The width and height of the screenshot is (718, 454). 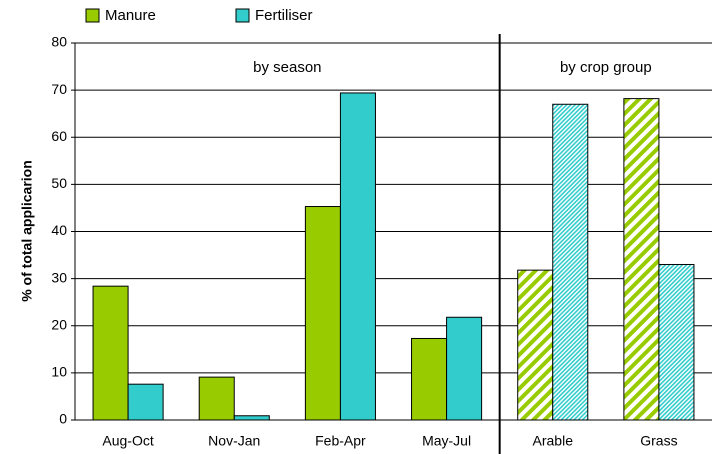 What do you see at coordinates (59, 372) in the screenshot?
I see `y-tick-label: 10` at bounding box center [59, 372].